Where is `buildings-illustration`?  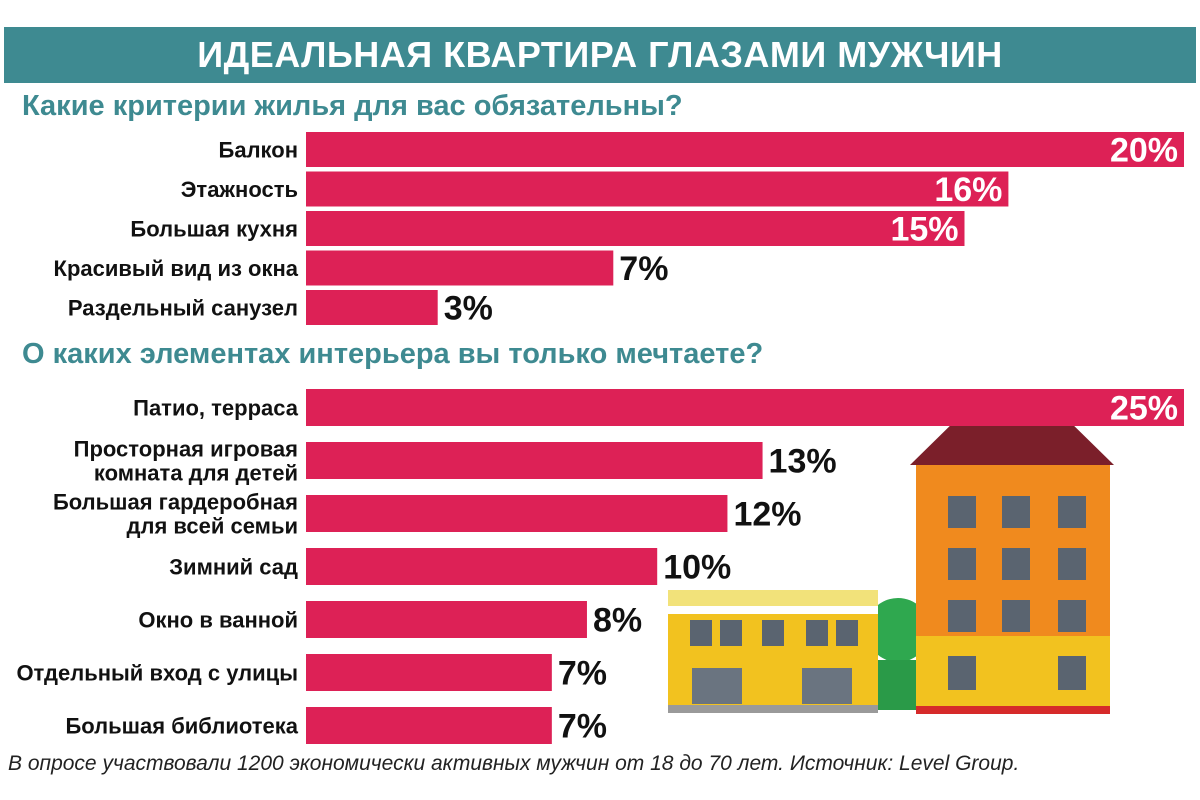 buildings-illustration is located at coordinates (891, 564).